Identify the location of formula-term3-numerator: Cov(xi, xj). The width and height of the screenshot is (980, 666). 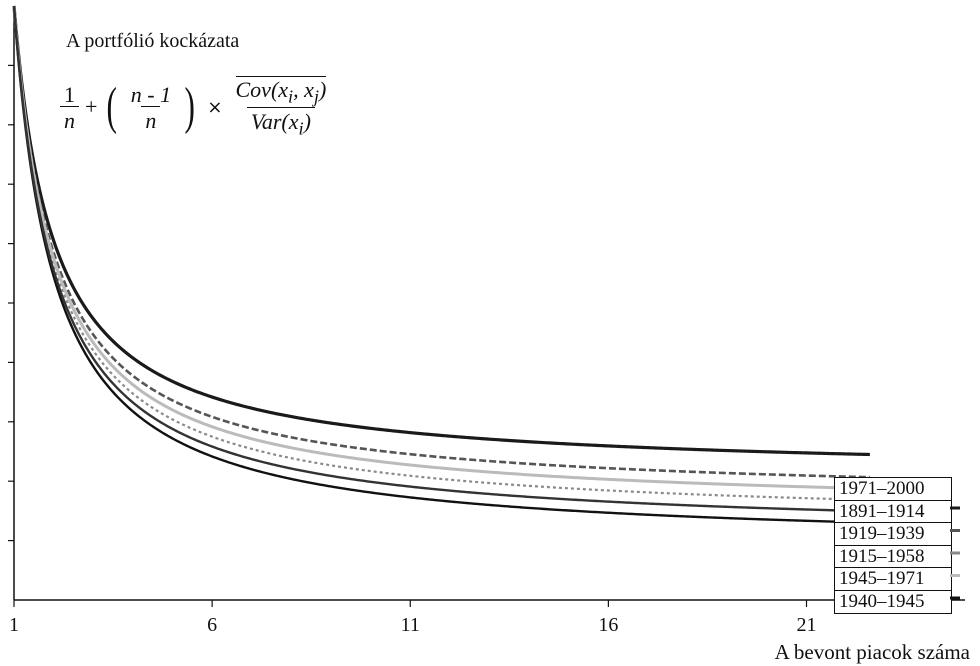
(281, 91).